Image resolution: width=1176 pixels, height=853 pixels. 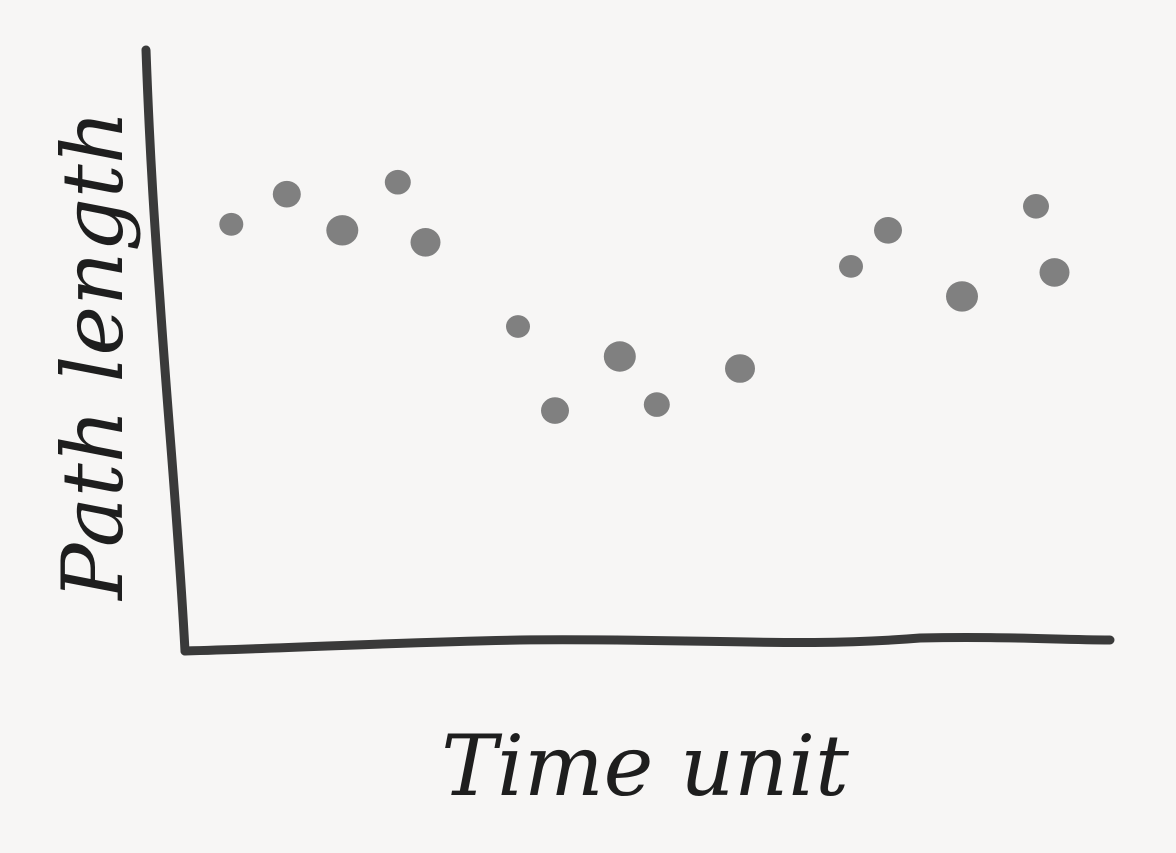 I want to click on y-axis-label: Path length, so click(x=93, y=356).